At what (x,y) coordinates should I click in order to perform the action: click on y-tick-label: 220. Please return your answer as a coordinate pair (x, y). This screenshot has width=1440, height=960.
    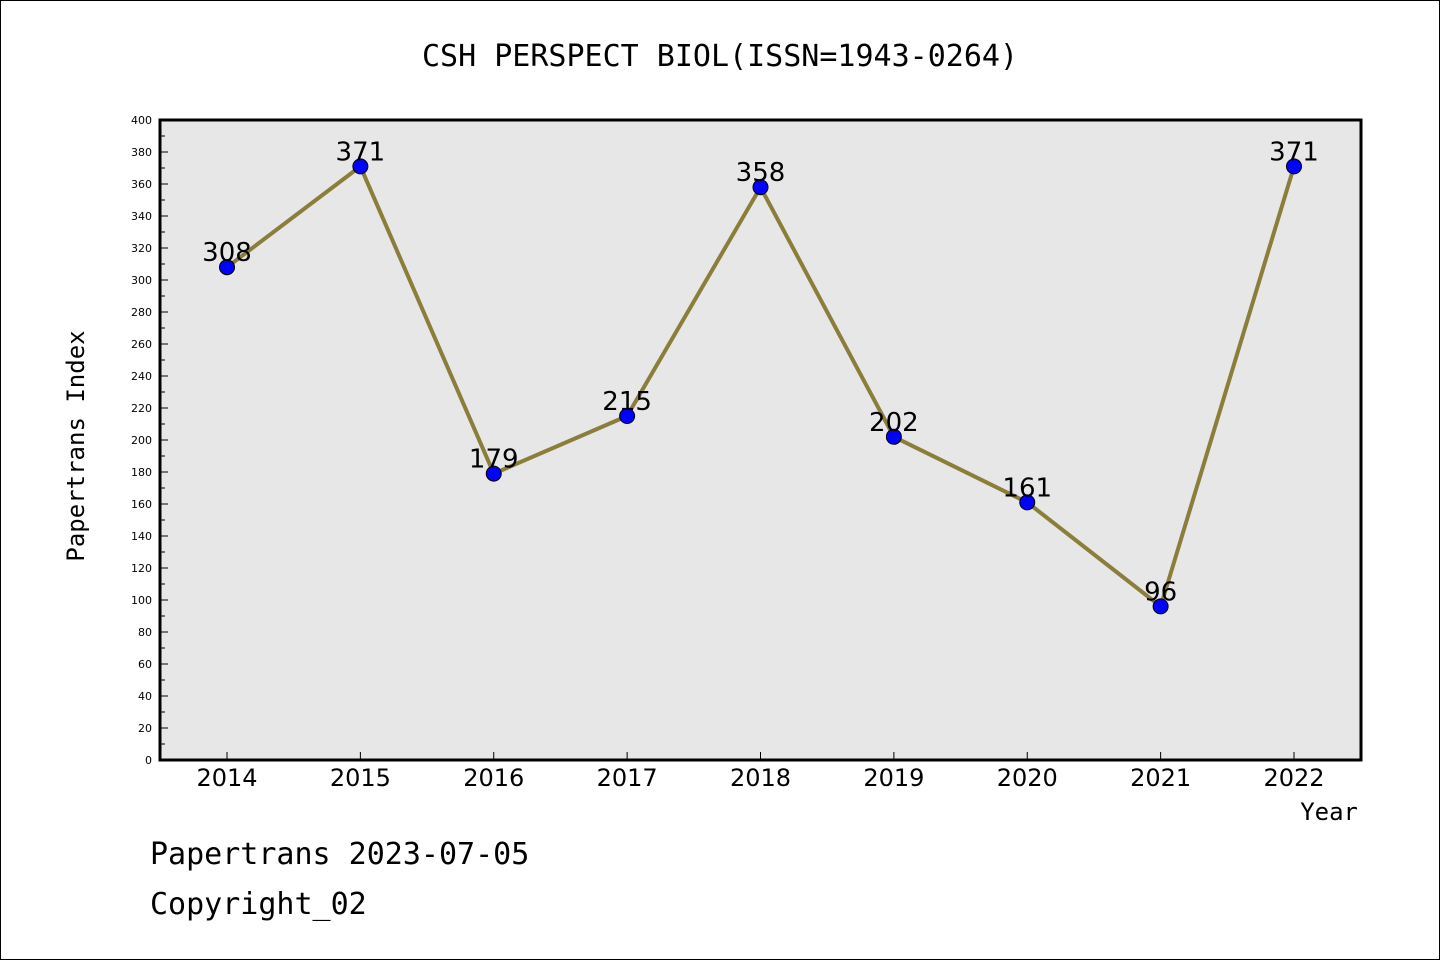
    Looking at the image, I should click on (141, 408).